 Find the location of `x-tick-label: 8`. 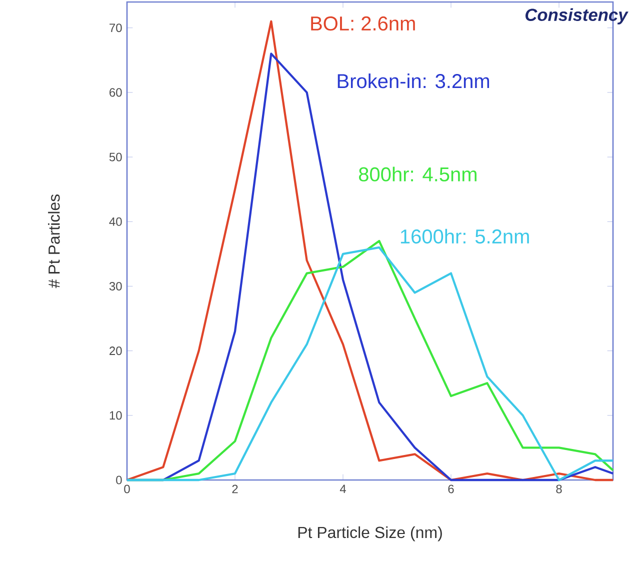

x-tick-label: 8 is located at coordinates (559, 489).